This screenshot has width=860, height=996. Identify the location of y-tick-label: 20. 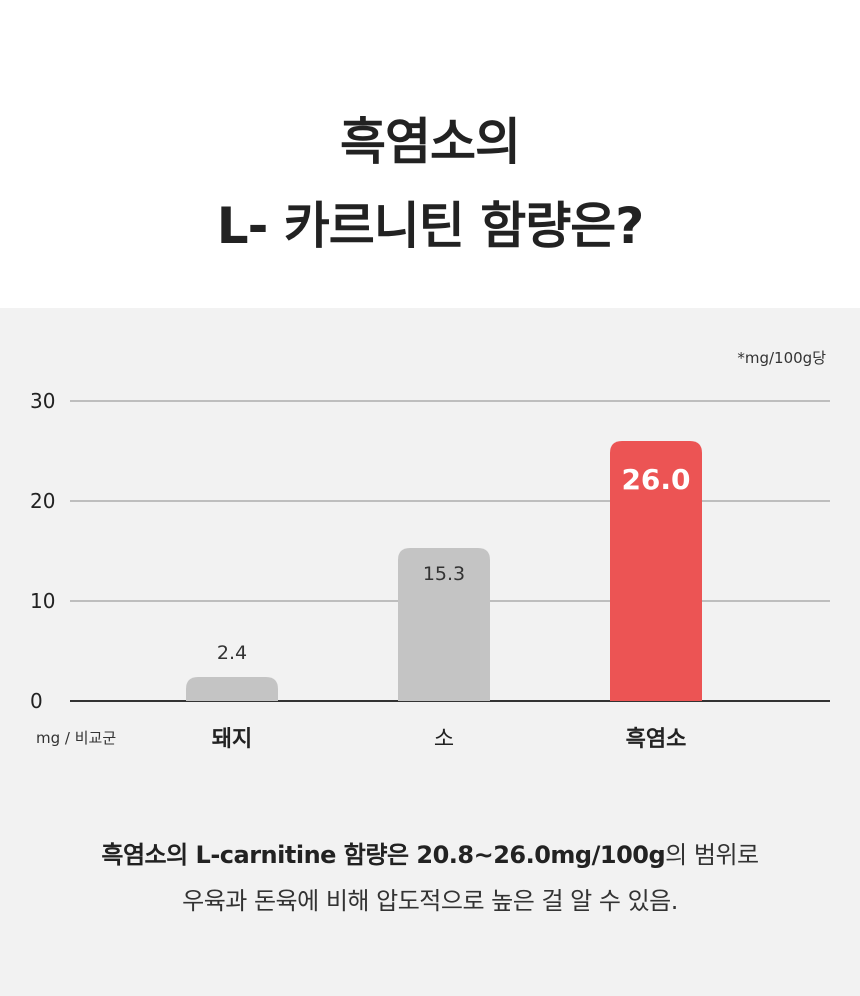
(42, 501).